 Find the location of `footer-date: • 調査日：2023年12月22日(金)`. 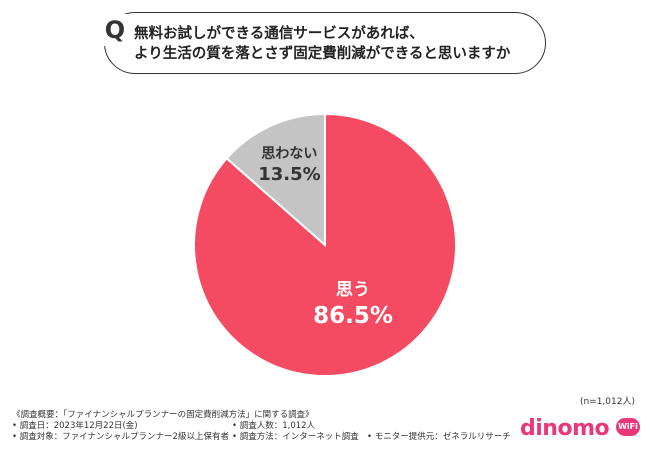

footer-date: • 調査日：2023年12月22日(金) is located at coordinates (75, 426).